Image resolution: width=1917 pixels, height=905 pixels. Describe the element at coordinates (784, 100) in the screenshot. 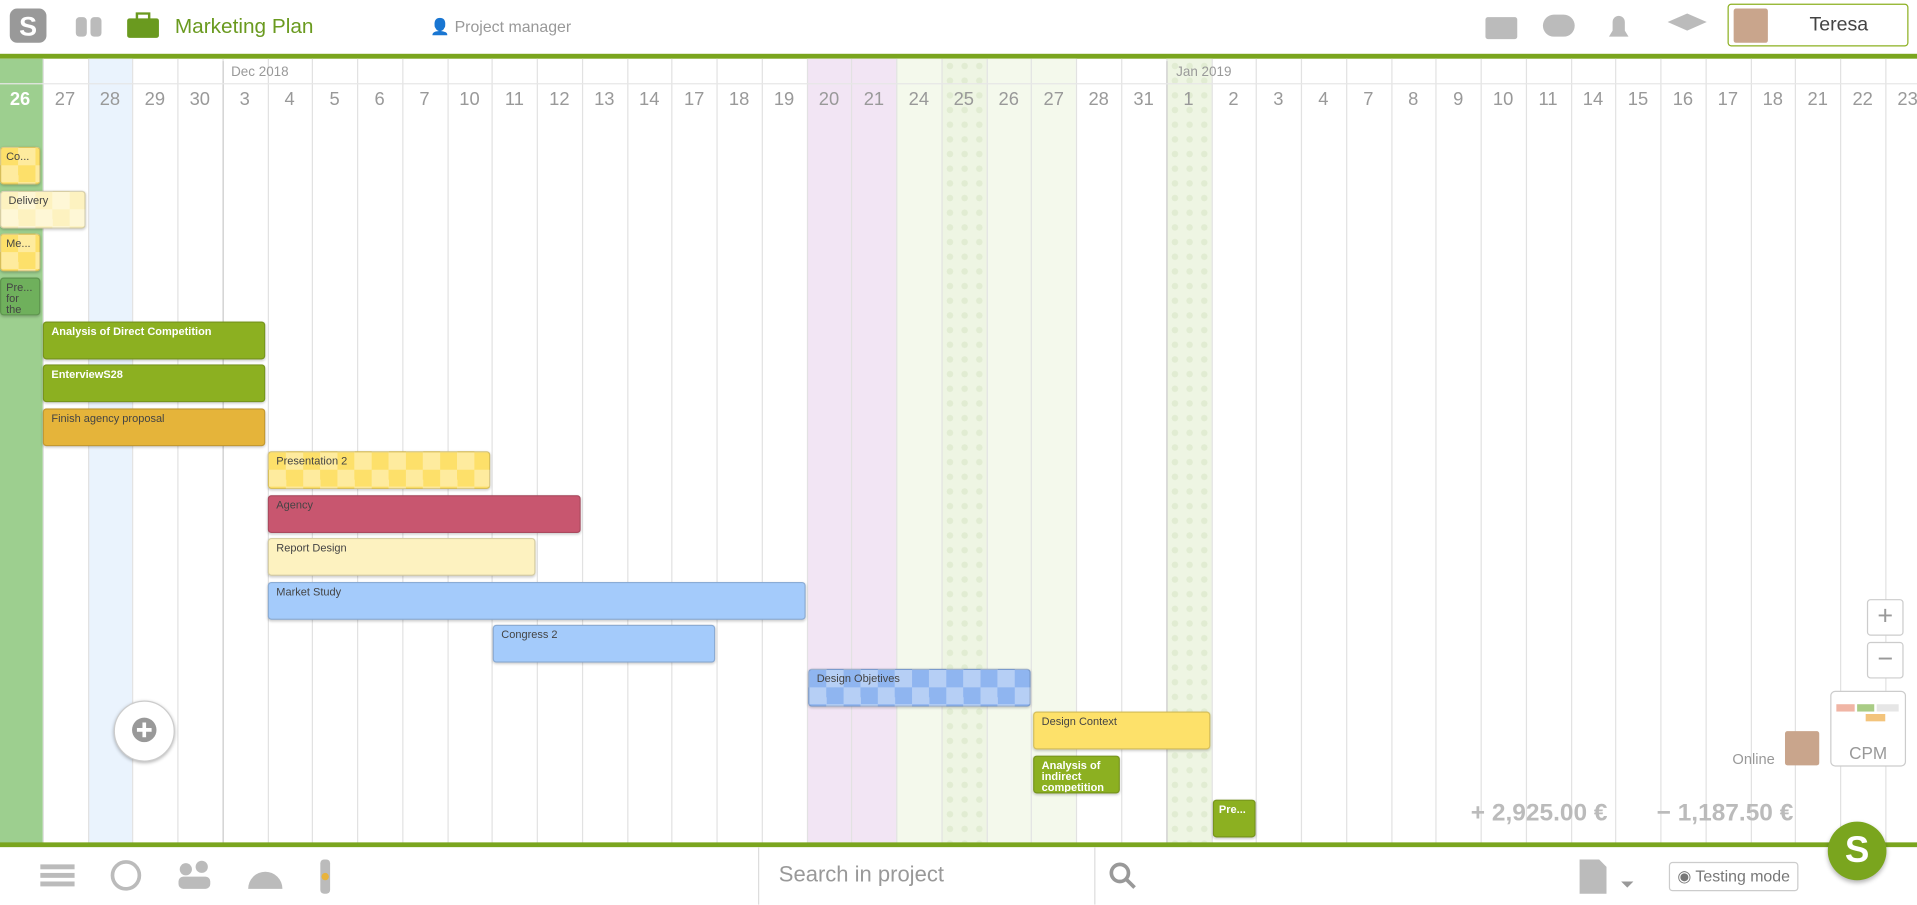

I see `day-label: 19` at that location.